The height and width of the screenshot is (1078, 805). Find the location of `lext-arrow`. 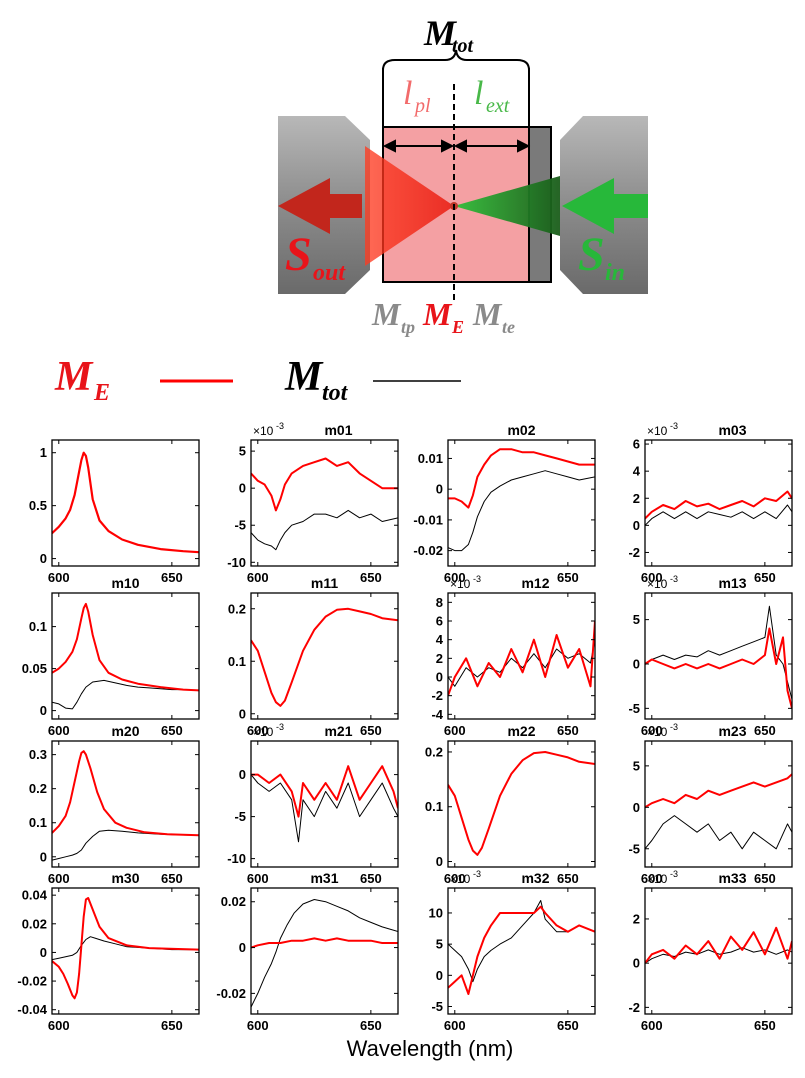

lext-arrow is located at coordinates (492, 146).